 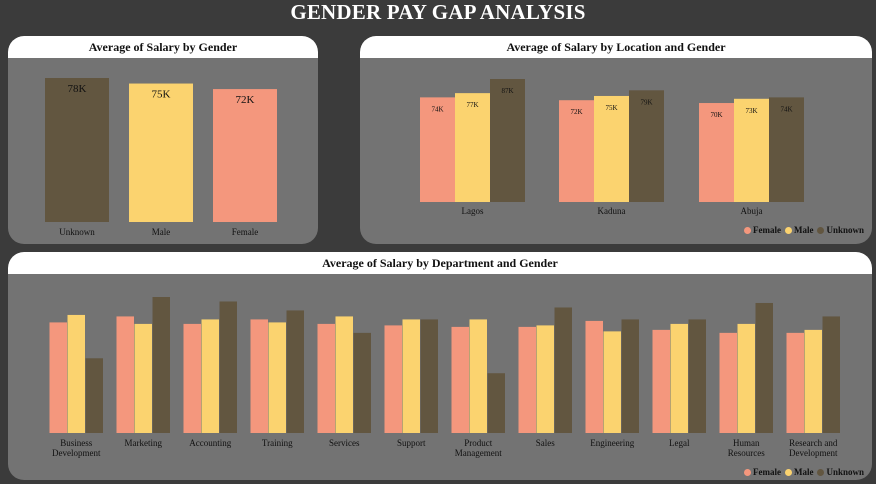 What do you see at coordinates (661, 381) in the screenshot?
I see `bar-legal-female` at bounding box center [661, 381].